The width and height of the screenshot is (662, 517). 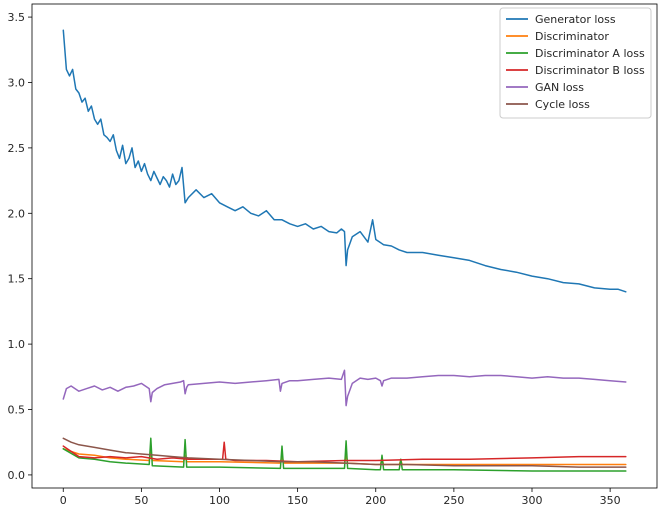 I want to click on legend-box, so click(x=575, y=63).